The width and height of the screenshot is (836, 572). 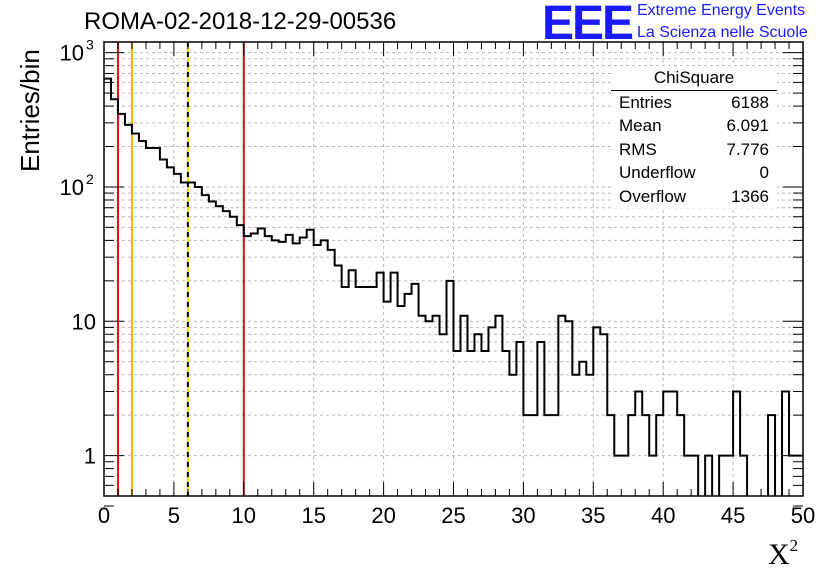 I want to click on stats-label: Mean, so click(x=640, y=125).